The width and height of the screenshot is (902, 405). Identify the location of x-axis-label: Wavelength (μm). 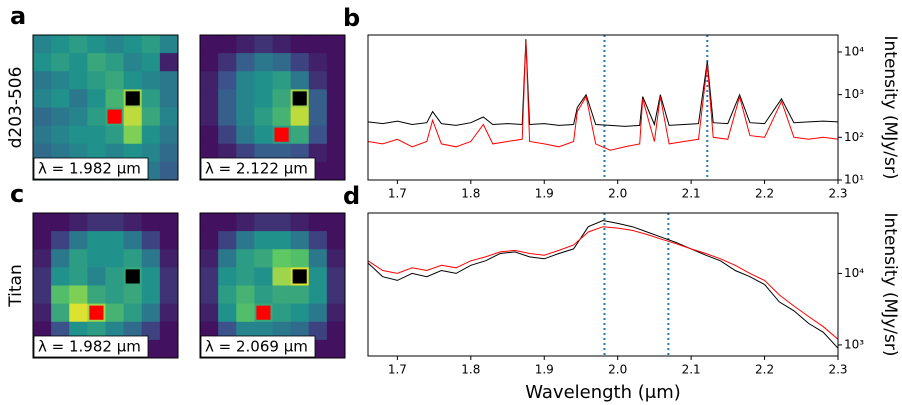
(603, 392).